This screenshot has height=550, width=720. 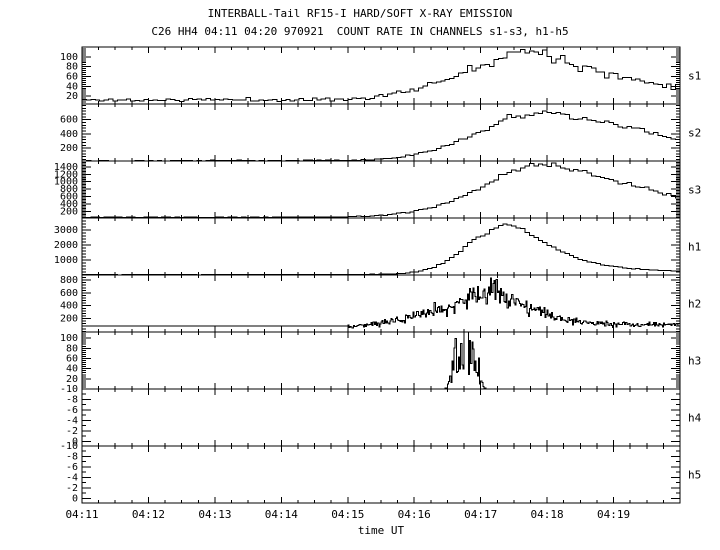 I want to click on x-axis-label: time UT, so click(x=381, y=530).